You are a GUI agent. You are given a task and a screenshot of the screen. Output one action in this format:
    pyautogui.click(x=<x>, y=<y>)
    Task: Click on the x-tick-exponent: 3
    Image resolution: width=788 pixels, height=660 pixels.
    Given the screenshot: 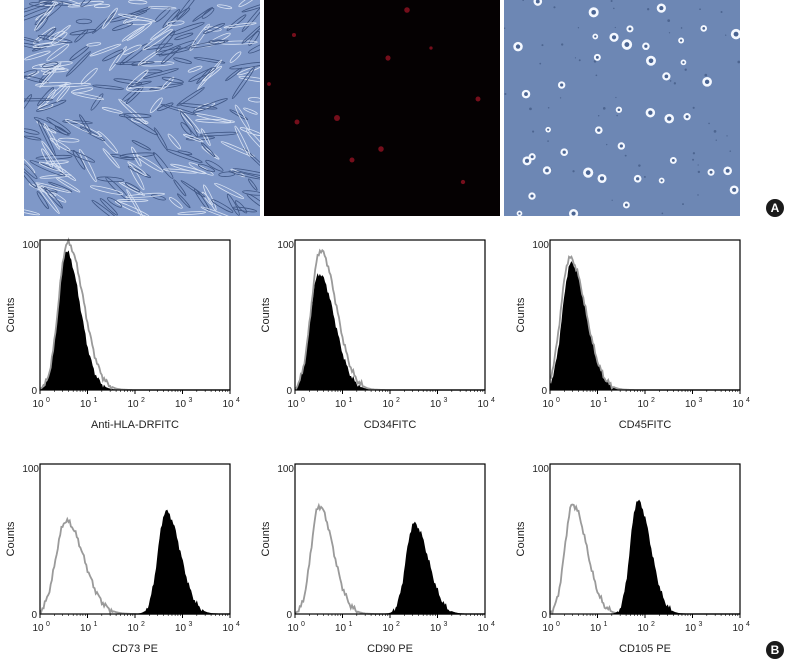 What is the action you would take?
    pyautogui.click(x=701, y=624)
    